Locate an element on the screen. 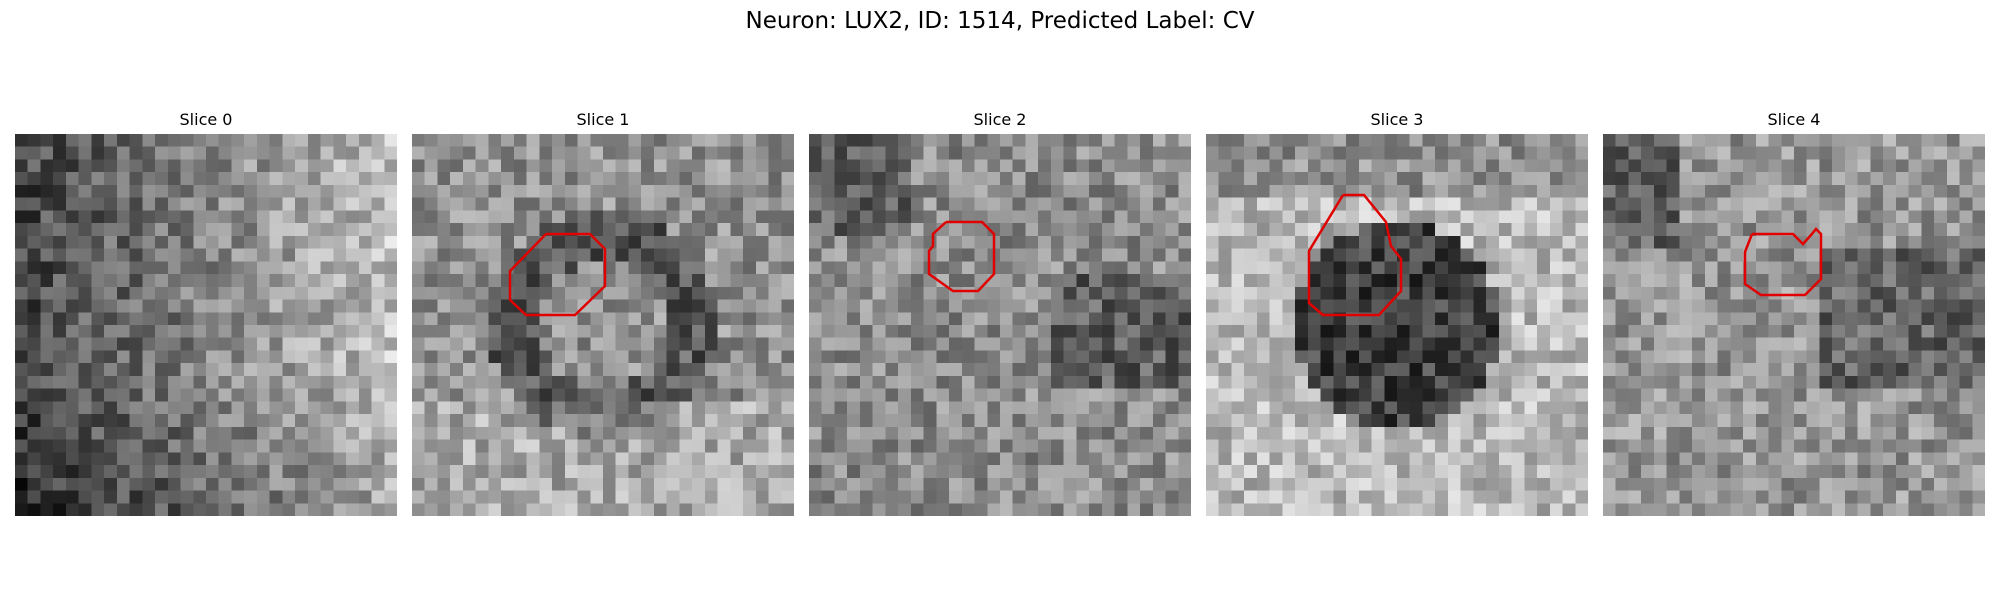 Image resolution: width=2000 pixels, height=600 pixels. slice-title: Slice 4 is located at coordinates (1794, 119).